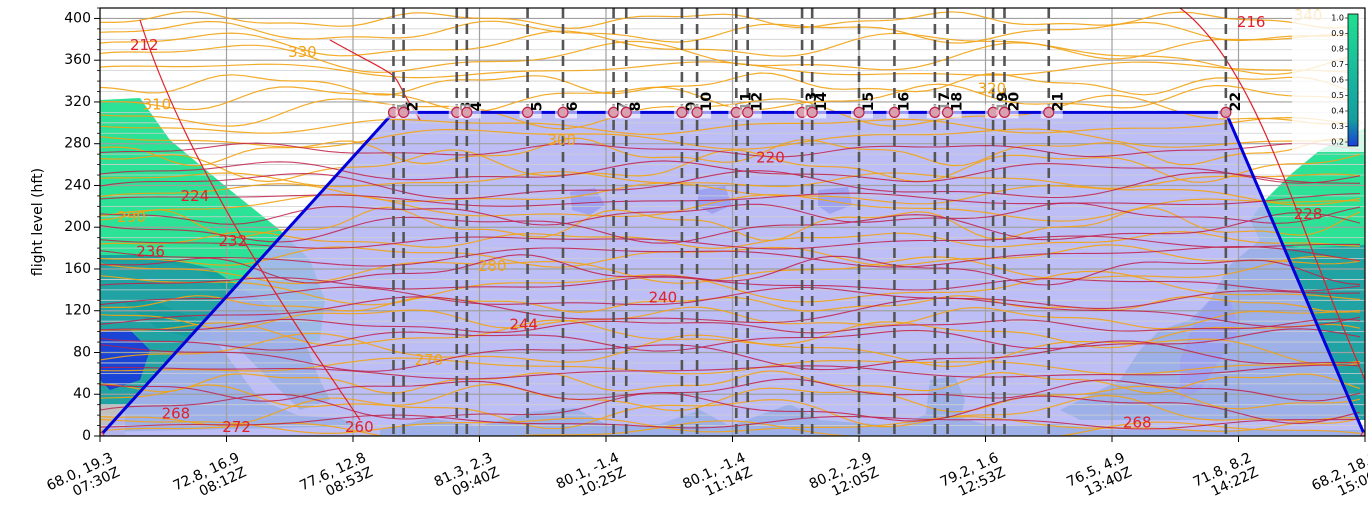 The width and height of the screenshot is (1368, 514). Describe the element at coordinates (336, 479) in the screenshot. I see `x-tick-label: 77.6, 12.808:53Z` at that location.